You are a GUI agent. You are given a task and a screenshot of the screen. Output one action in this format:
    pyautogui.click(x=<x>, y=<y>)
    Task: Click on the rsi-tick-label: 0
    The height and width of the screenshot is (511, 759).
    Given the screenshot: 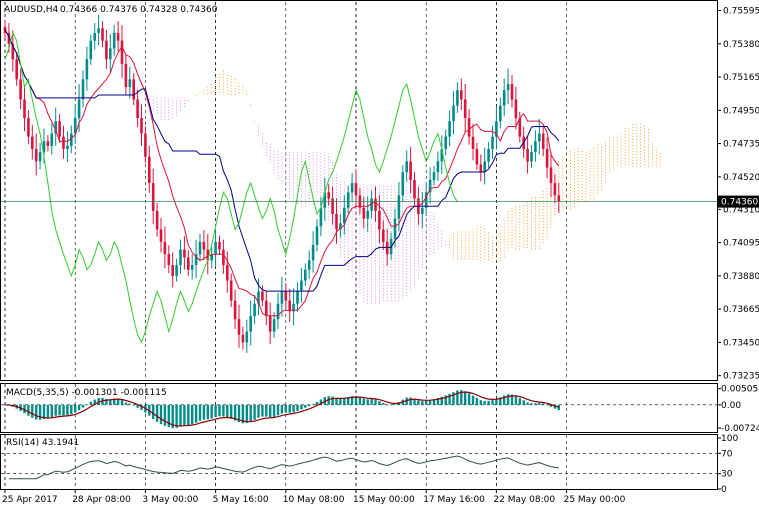 What is the action you would take?
    pyautogui.click(x=724, y=490)
    